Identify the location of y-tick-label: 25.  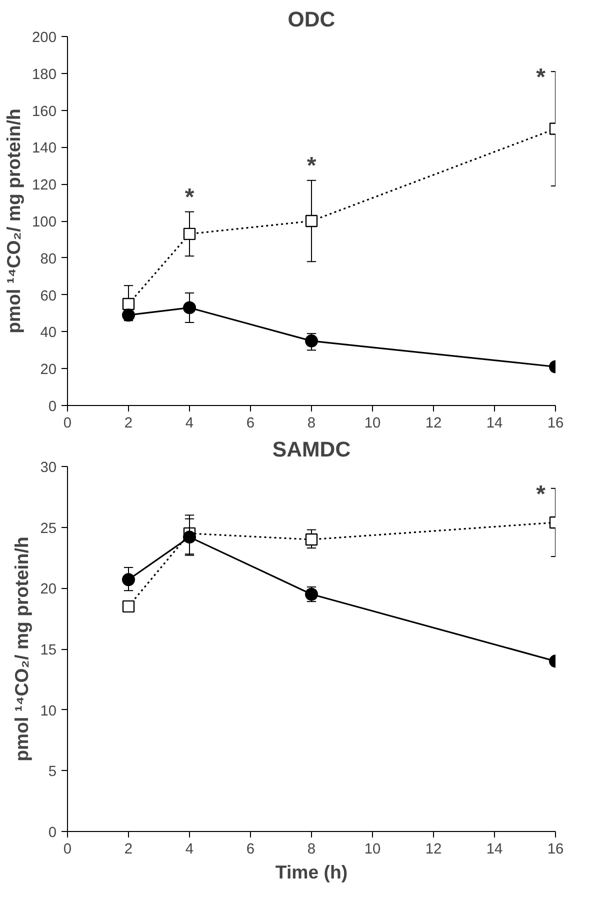
(48, 528).